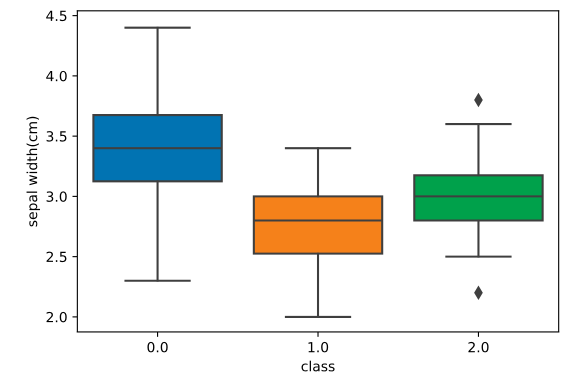 The height and width of the screenshot is (386, 573). Describe the element at coordinates (56, 76) in the screenshot. I see `y-tick-label: 4.0` at that location.